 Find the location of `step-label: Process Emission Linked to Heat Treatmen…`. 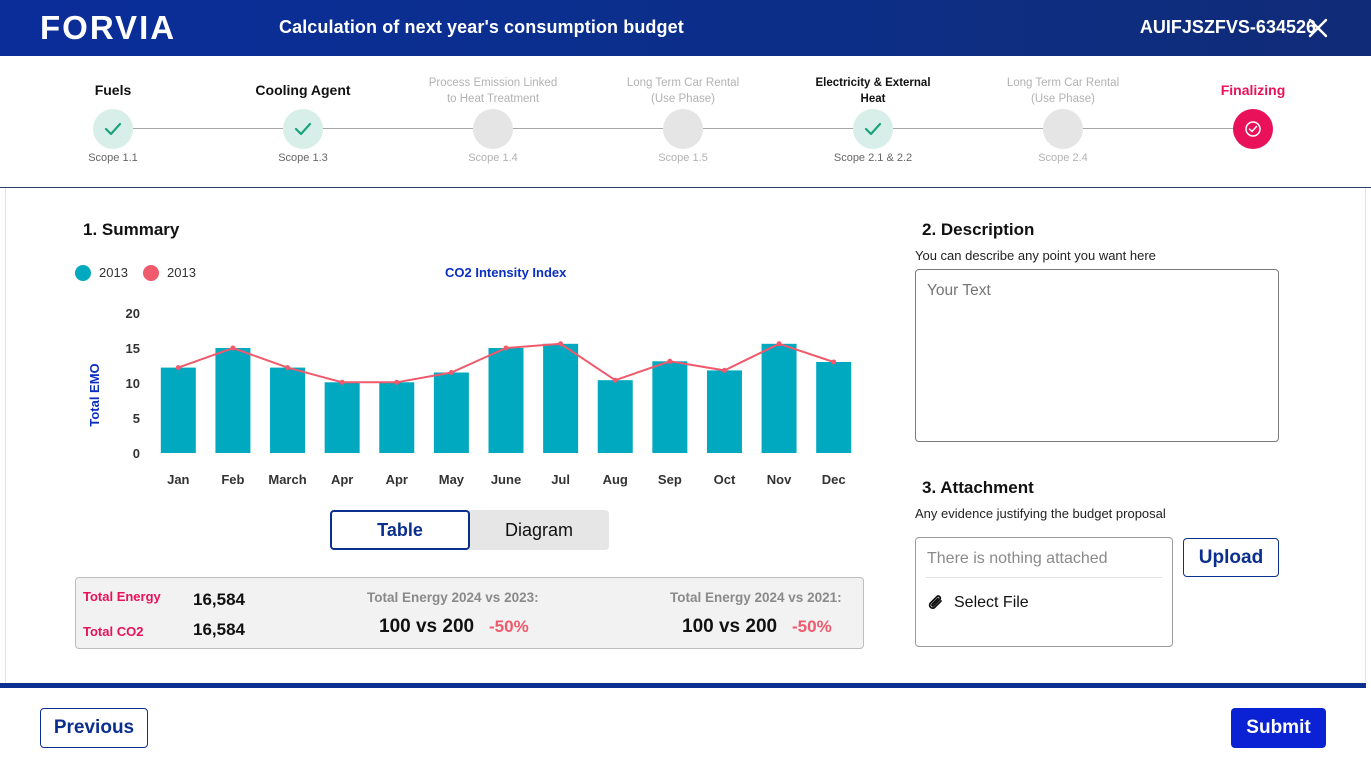

step-label: Process Emission Linked to Heat Treatmen… is located at coordinates (493, 91).